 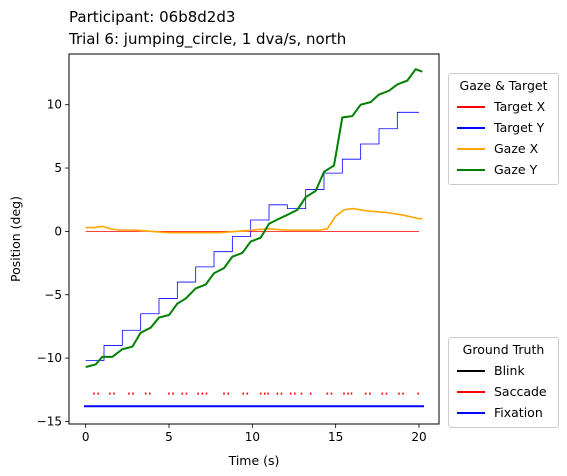 What do you see at coordinates (509, 370) in the screenshot?
I see `legend-label: Blink` at bounding box center [509, 370].